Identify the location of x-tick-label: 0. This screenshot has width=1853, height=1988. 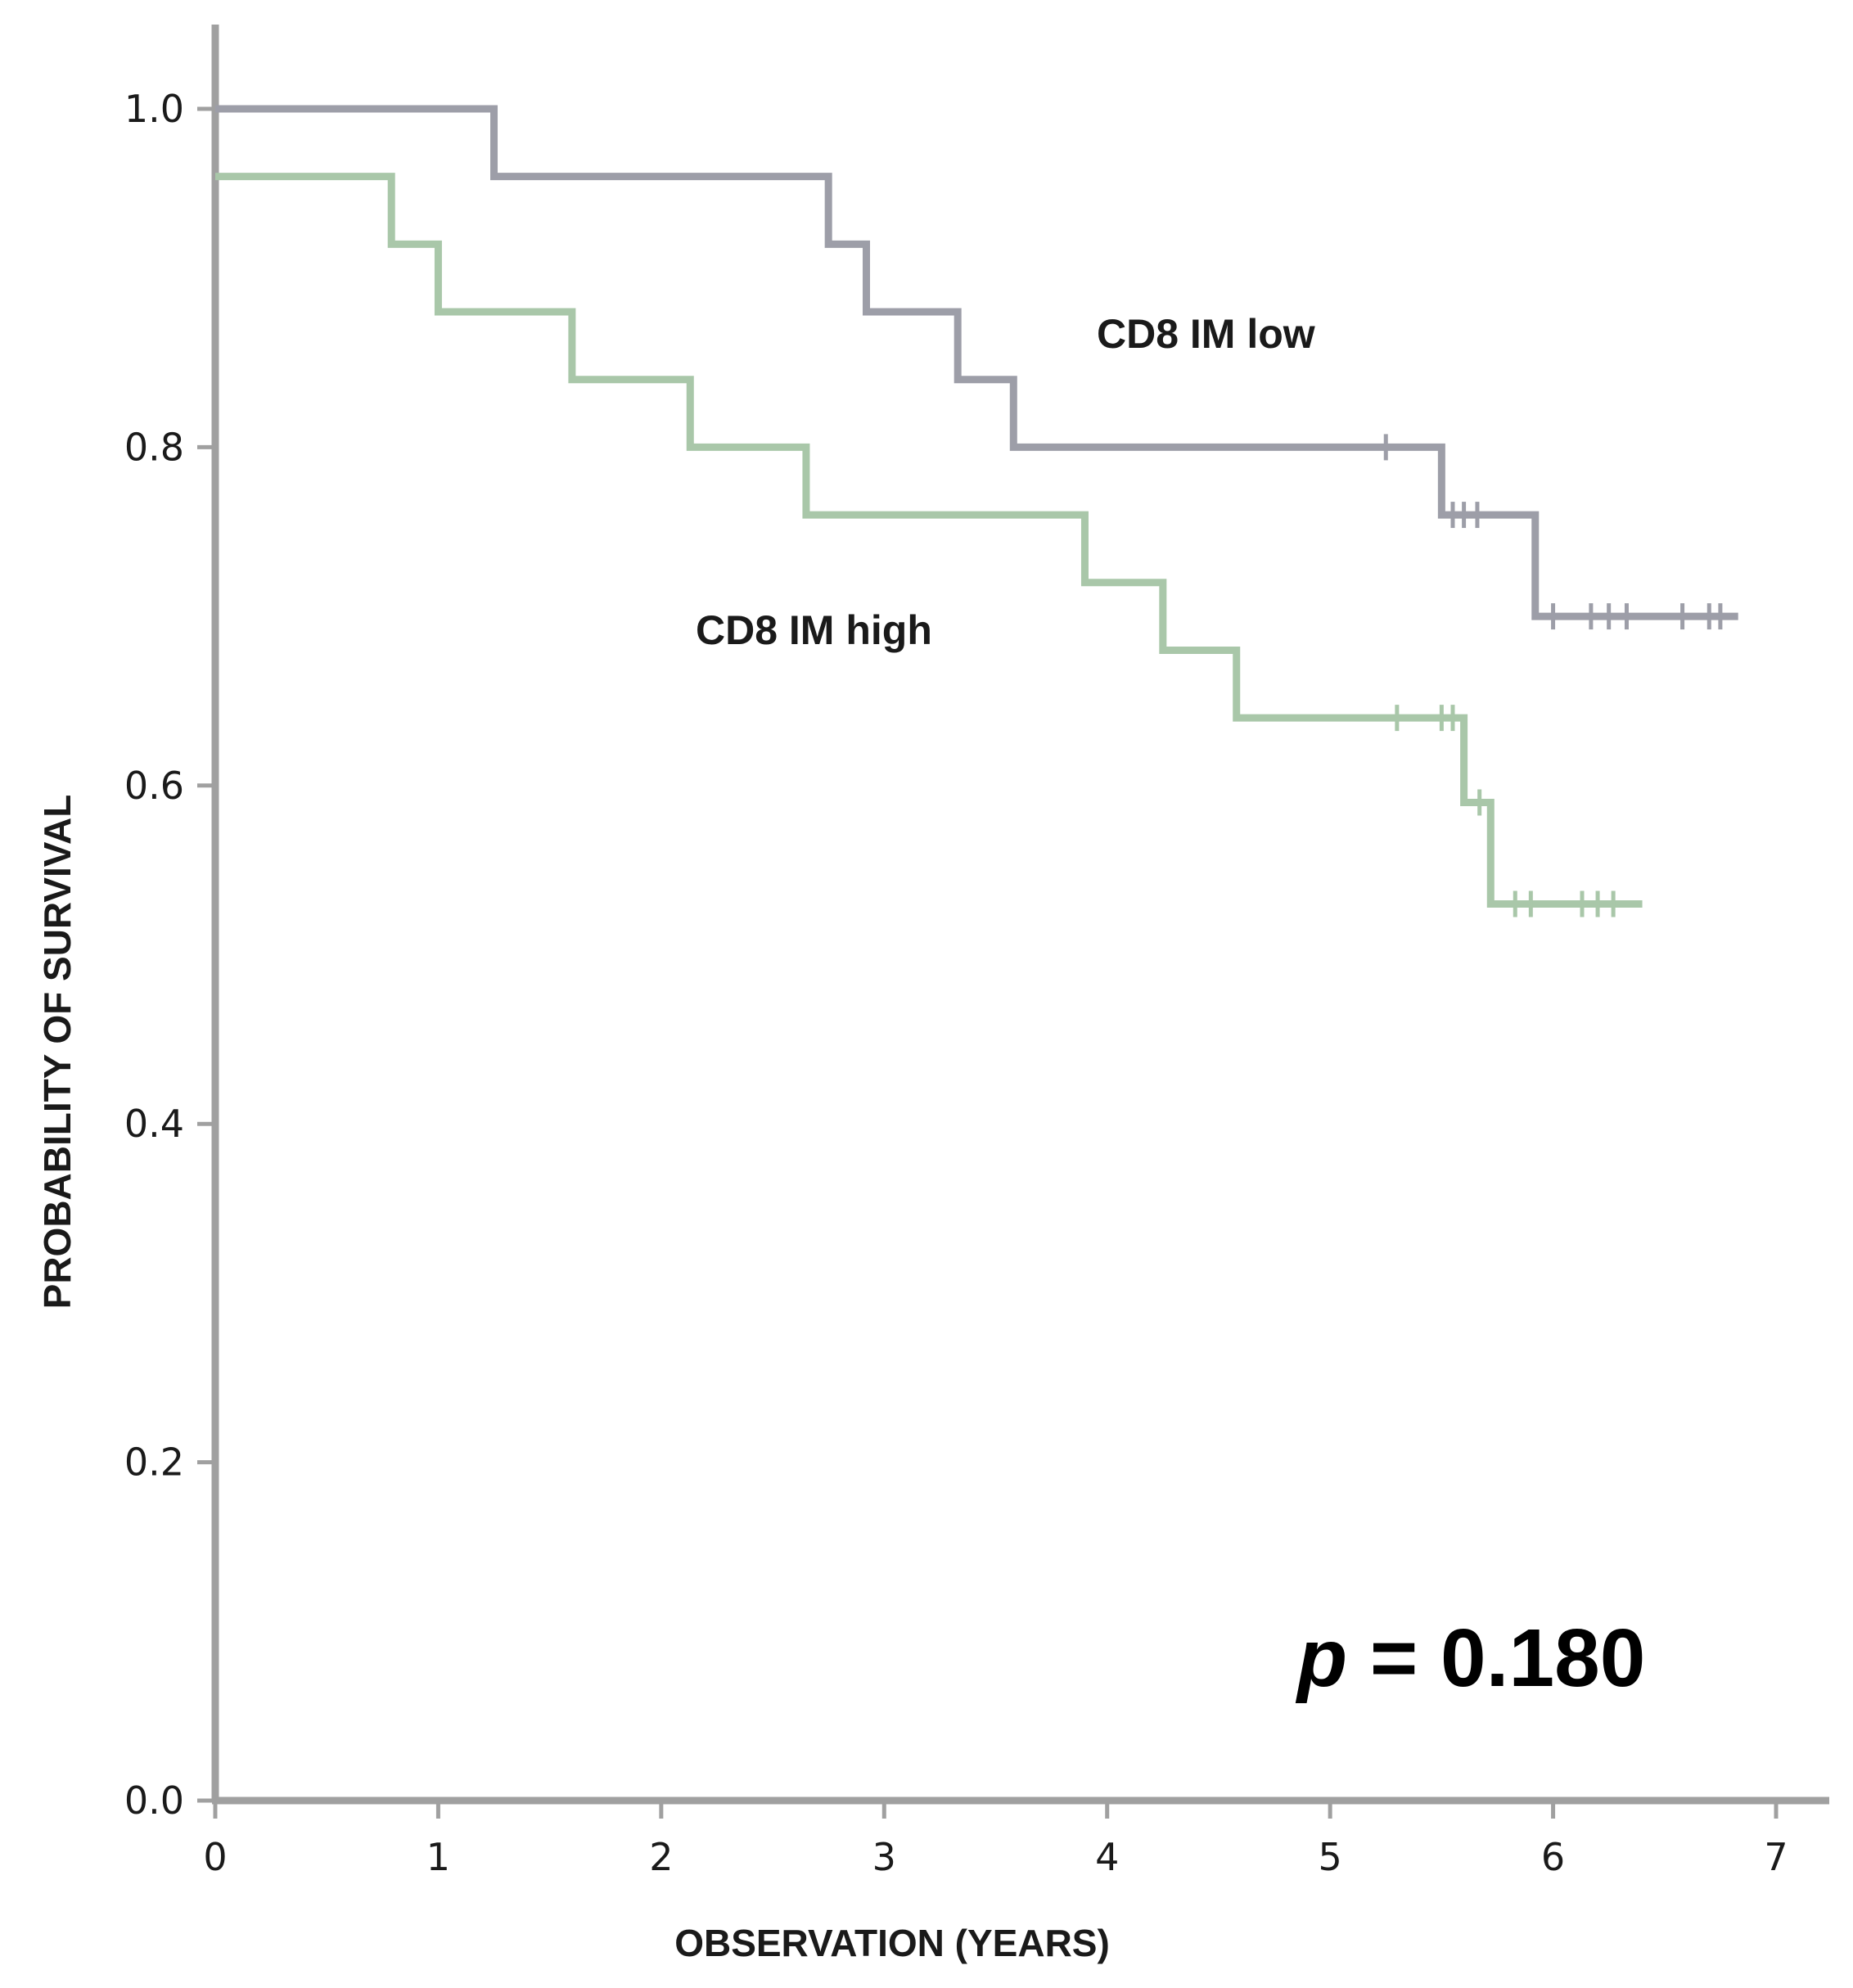
(215, 1857).